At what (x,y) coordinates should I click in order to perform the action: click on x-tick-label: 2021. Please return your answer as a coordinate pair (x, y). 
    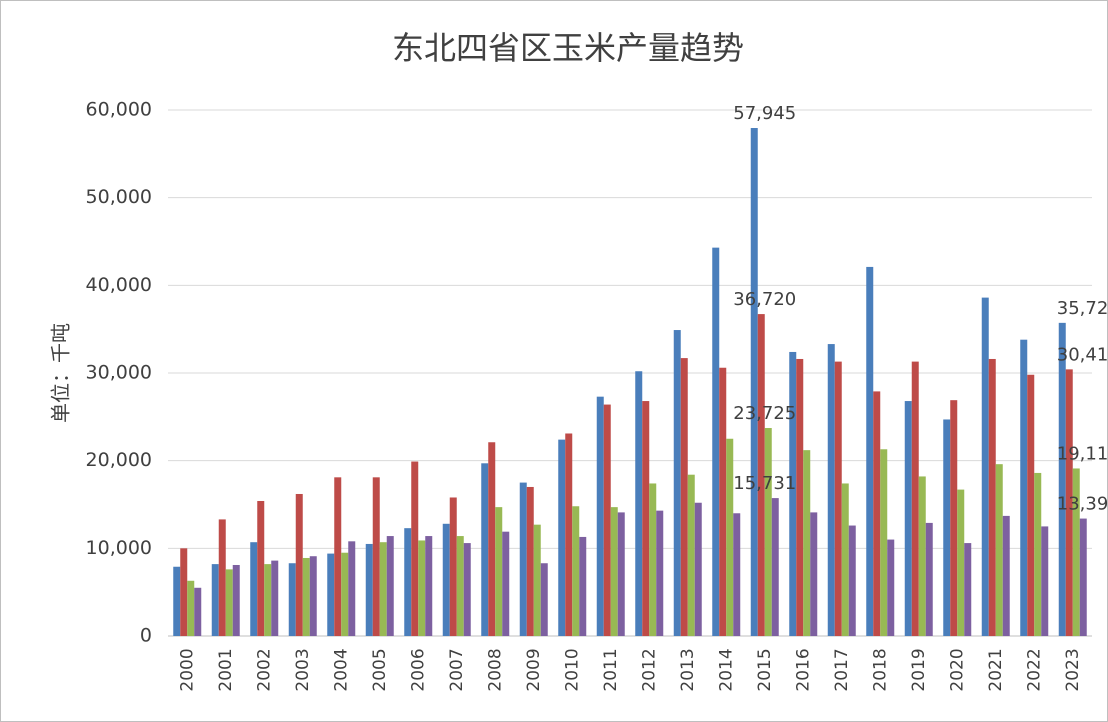
    Looking at the image, I should click on (996, 669).